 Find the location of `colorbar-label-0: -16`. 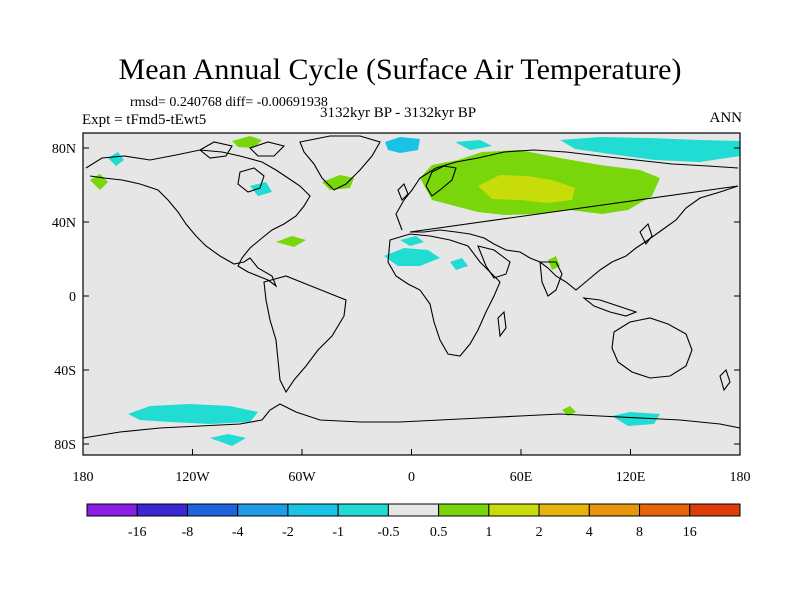

colorbar-label-0: -16 is located at coordinates (137, 532).